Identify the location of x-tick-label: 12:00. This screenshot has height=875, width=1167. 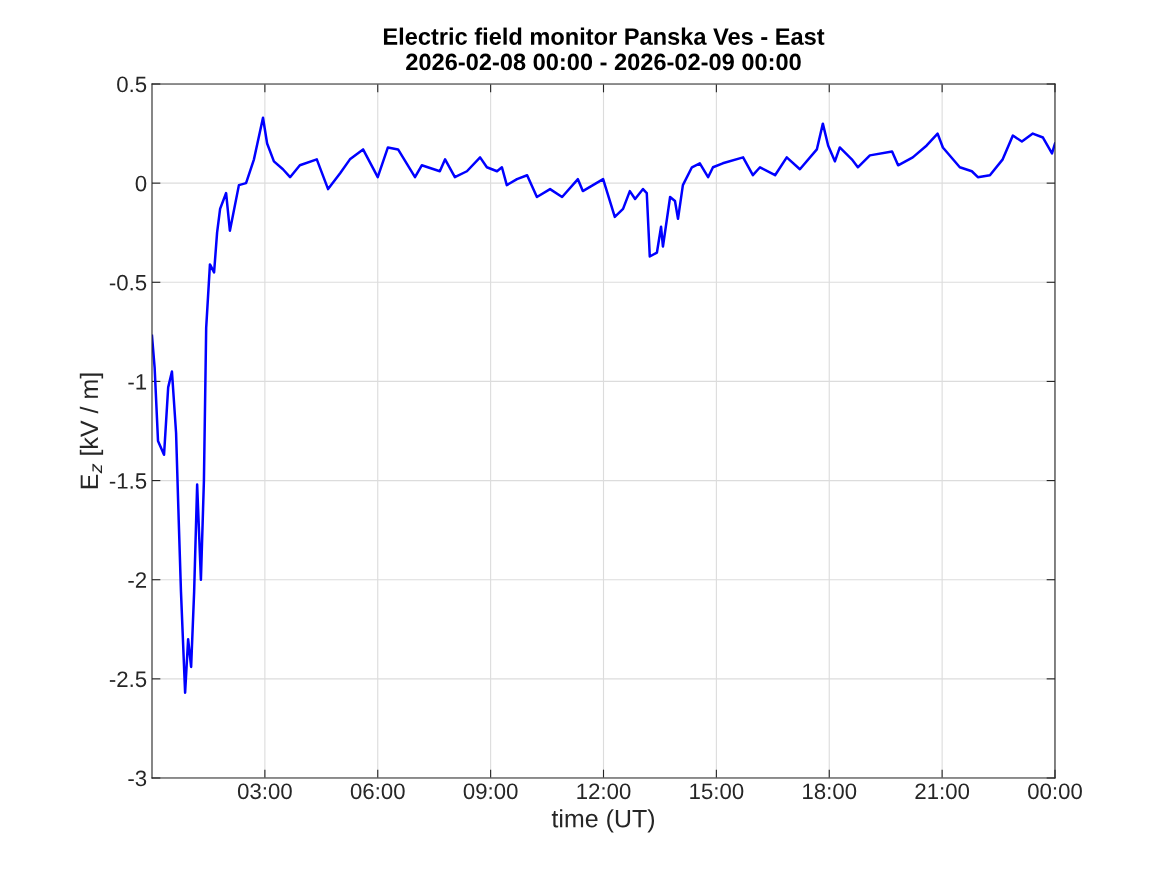
(604, 791).